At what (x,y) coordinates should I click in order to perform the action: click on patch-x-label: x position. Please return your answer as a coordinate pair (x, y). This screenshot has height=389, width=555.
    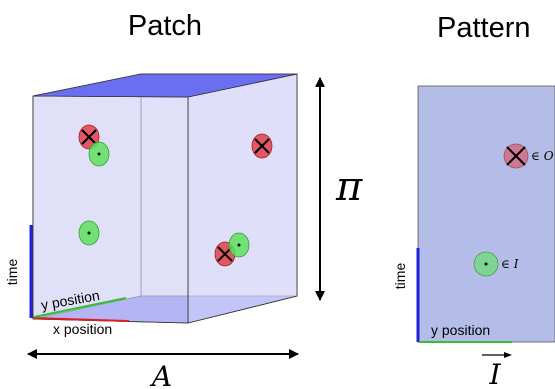
    Looking at the image, I should click on (82, 329).